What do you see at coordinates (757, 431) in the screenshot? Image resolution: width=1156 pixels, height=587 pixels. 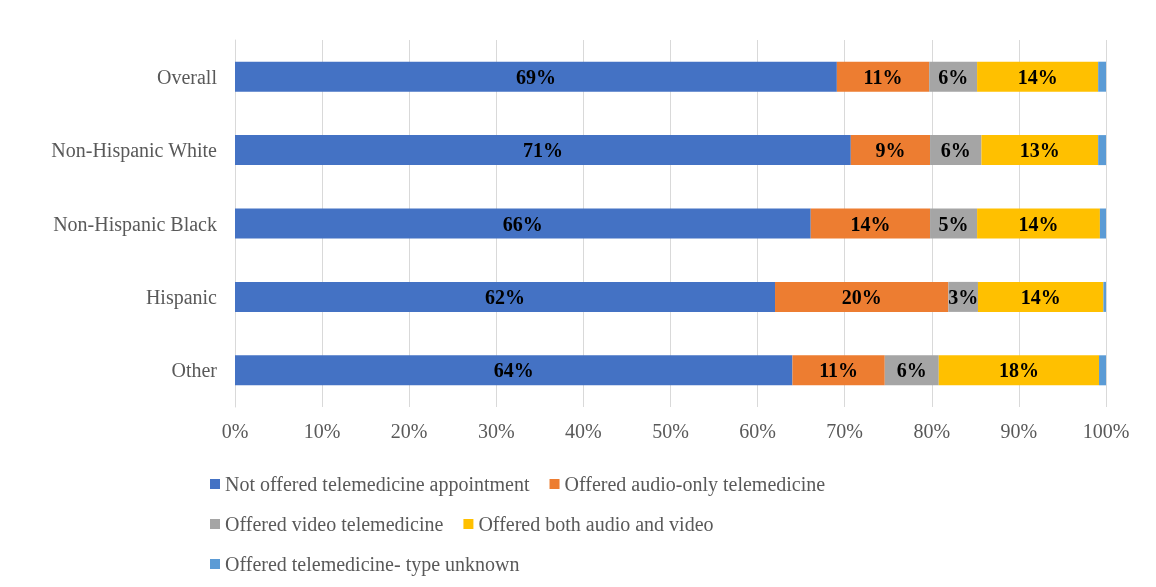 I see `x-tick-label: 60%` at bounding box center [757, 431].